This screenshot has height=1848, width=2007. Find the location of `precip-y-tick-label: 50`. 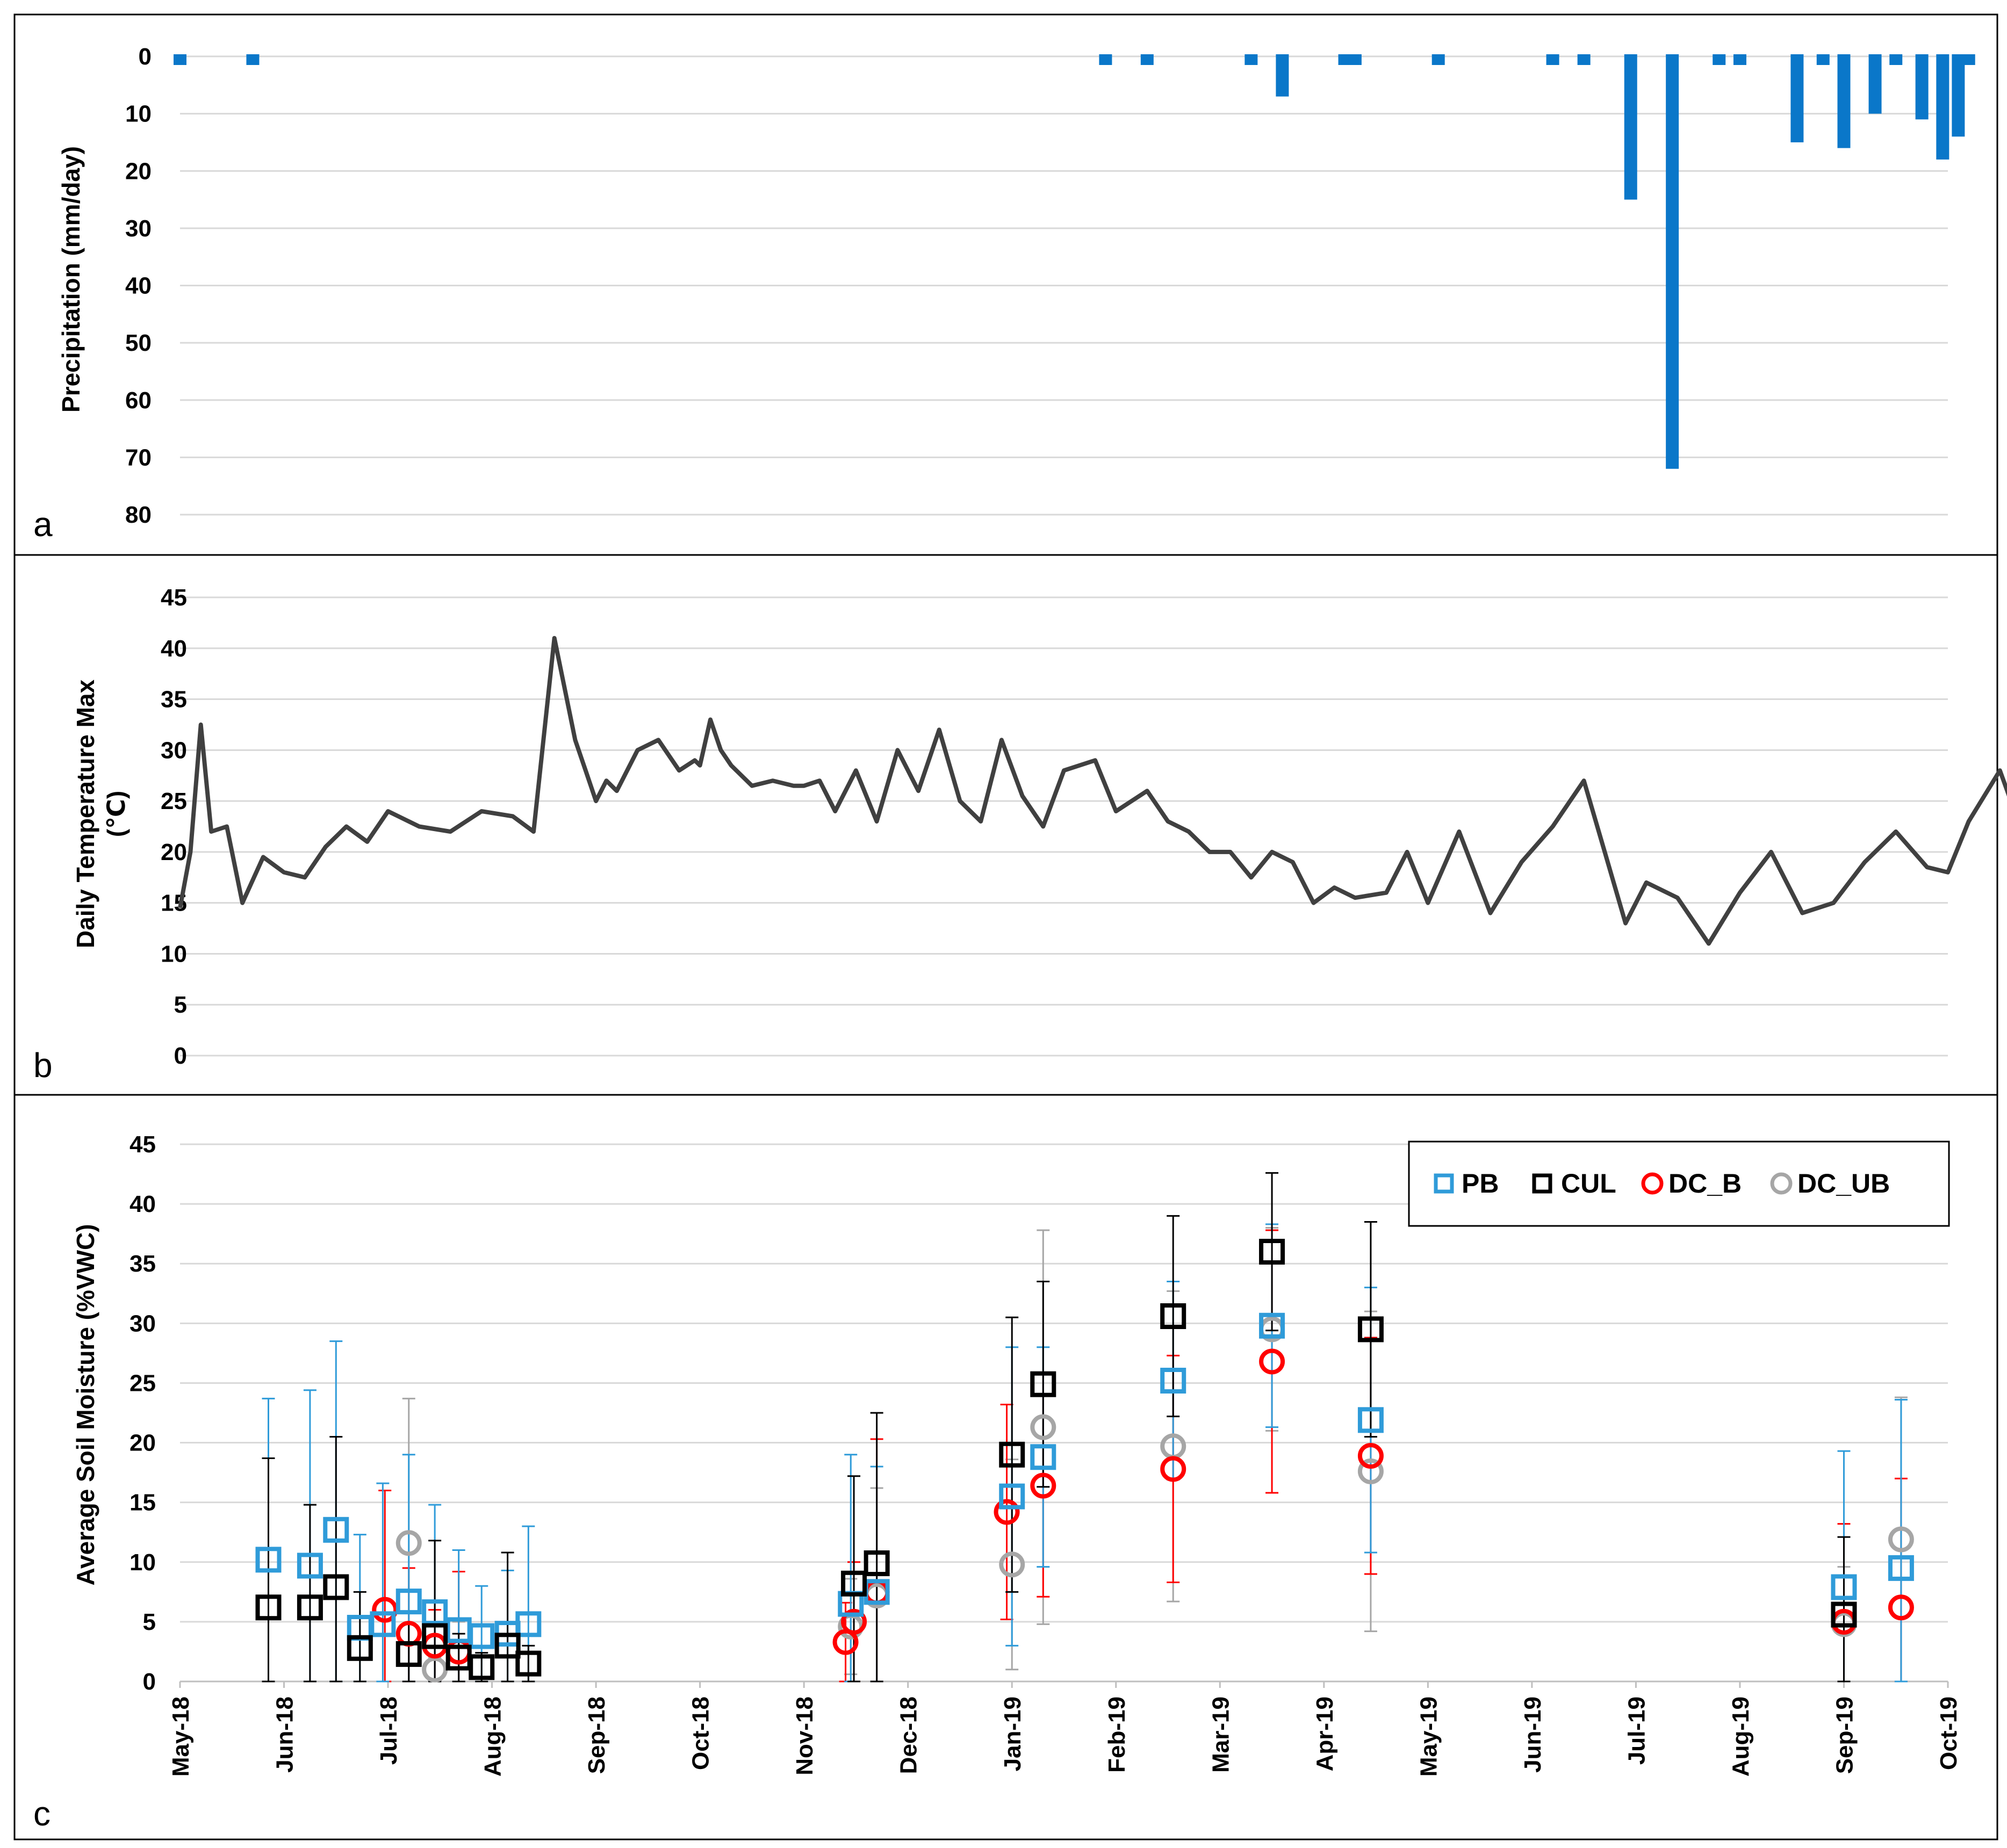

precip-y-tick-label: 50 is located at coordinates (139, 343).